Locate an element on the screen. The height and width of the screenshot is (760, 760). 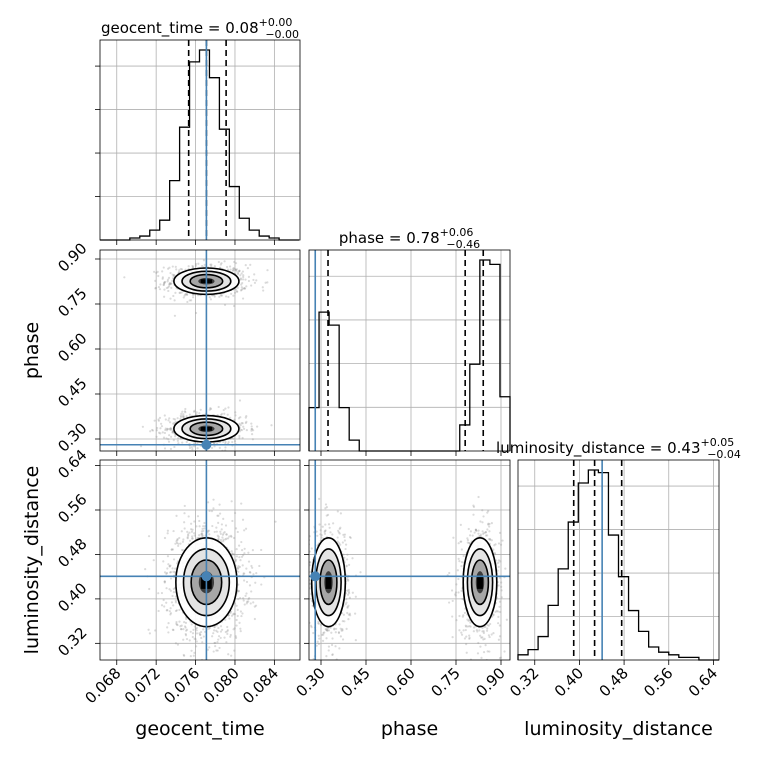
title-upper-error: +0.00 is located at coordinates (276, 22).